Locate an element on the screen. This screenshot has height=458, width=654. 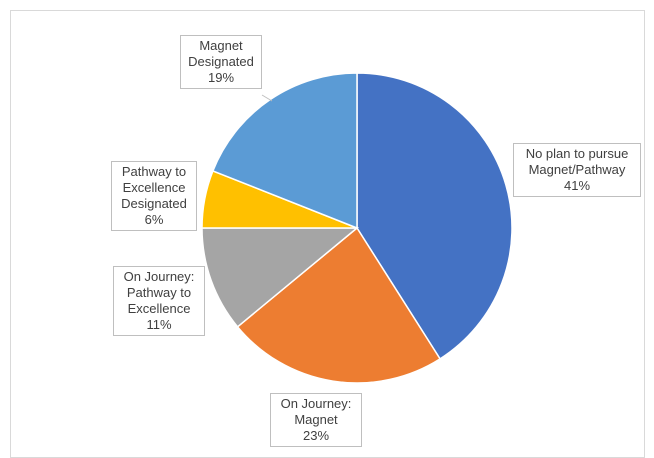
leader-line is located at coordinates (267, 98).